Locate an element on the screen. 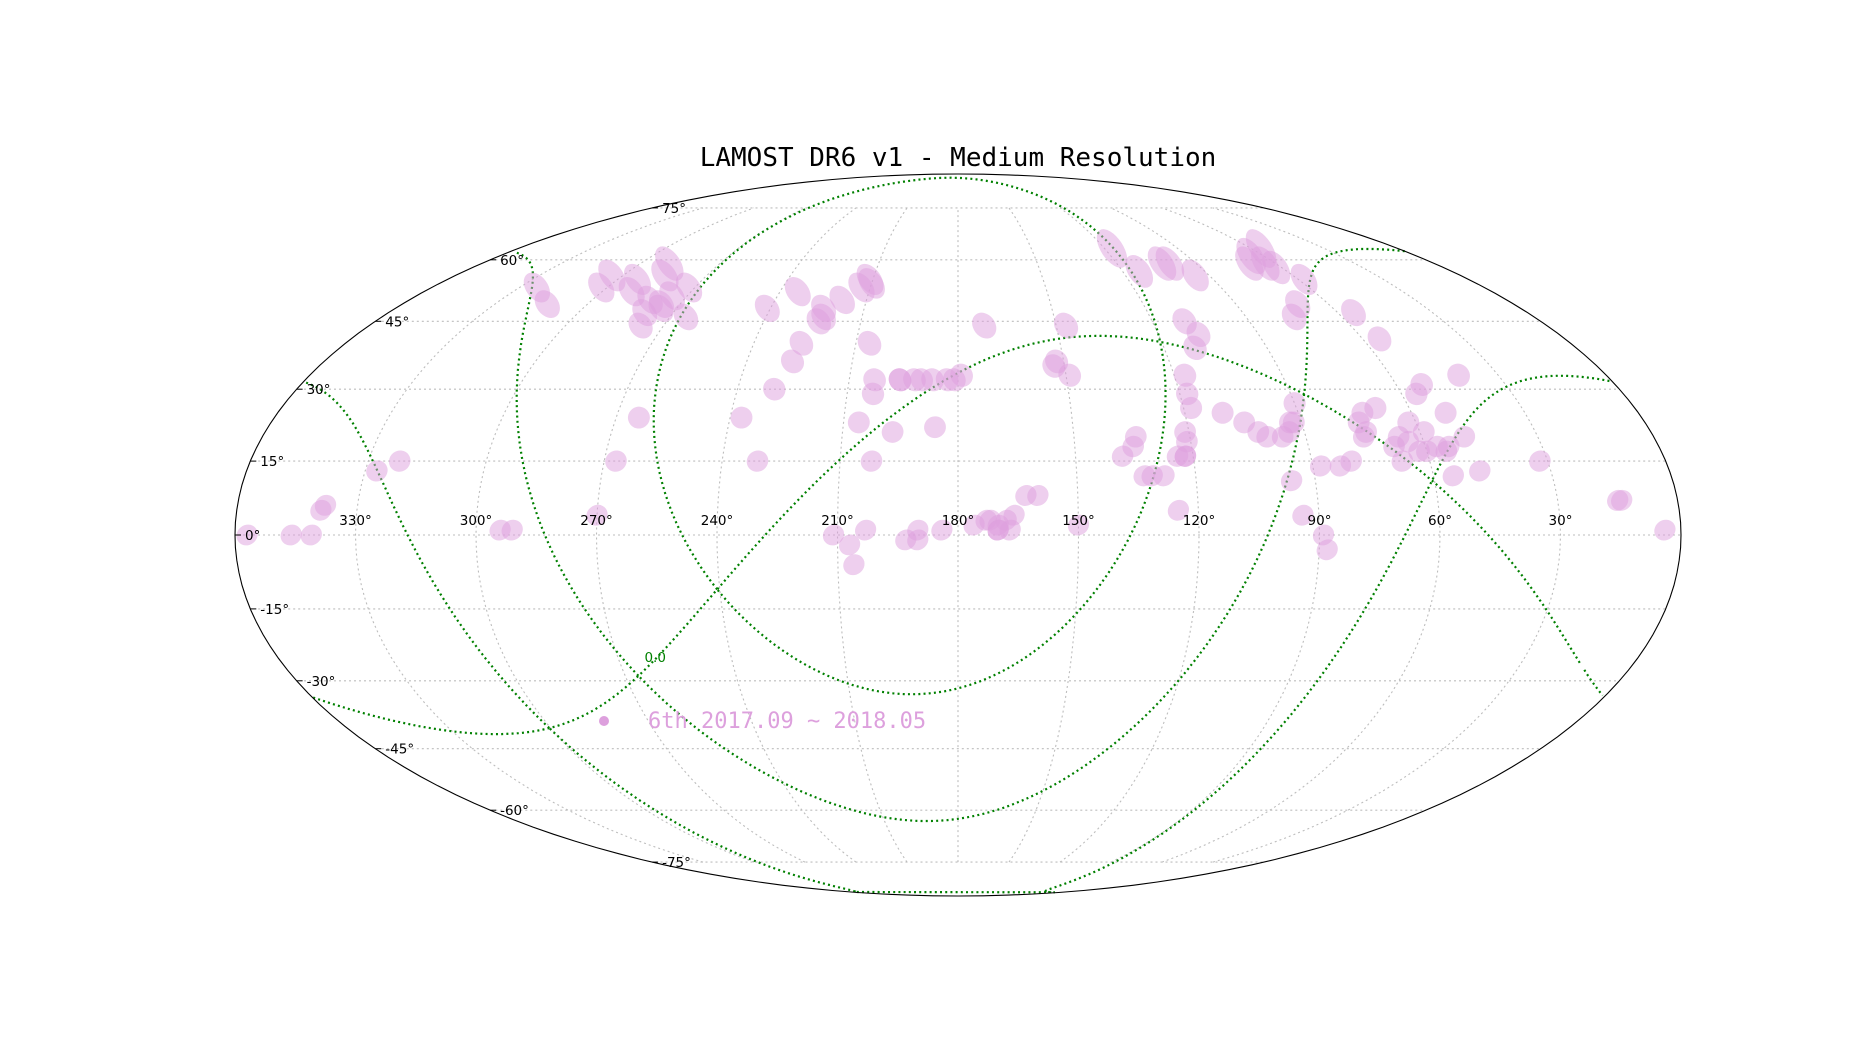  ra-tick-label: 30° is located at coordinates (1561, 521).